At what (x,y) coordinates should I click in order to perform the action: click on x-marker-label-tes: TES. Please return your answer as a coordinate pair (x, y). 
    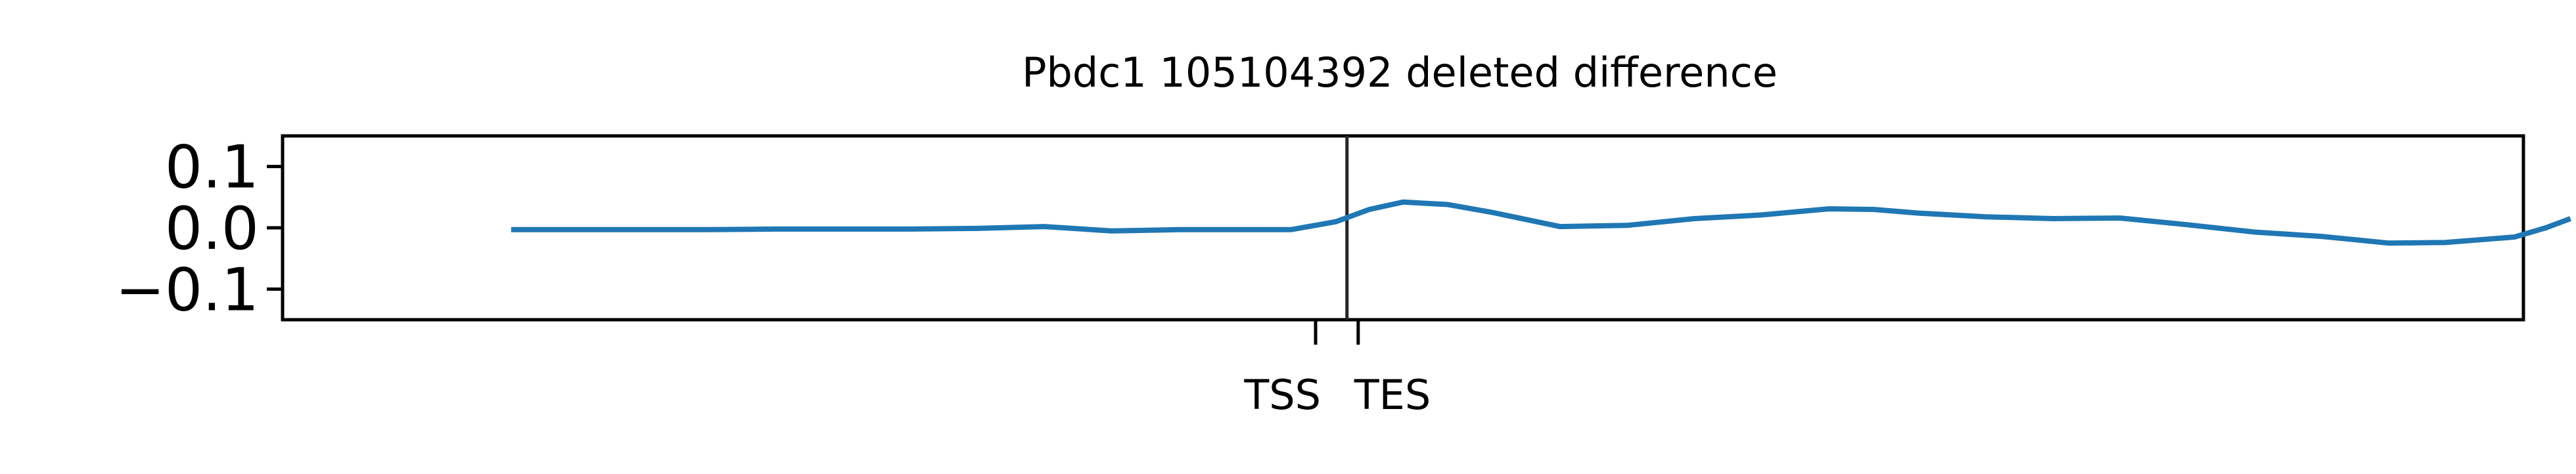
    Looking at the image, I should click on (1393, 395).